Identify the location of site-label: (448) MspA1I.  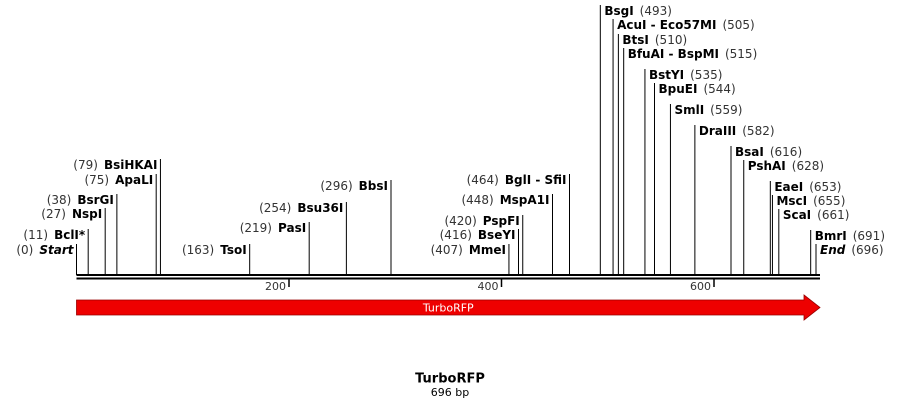
(505, 200).